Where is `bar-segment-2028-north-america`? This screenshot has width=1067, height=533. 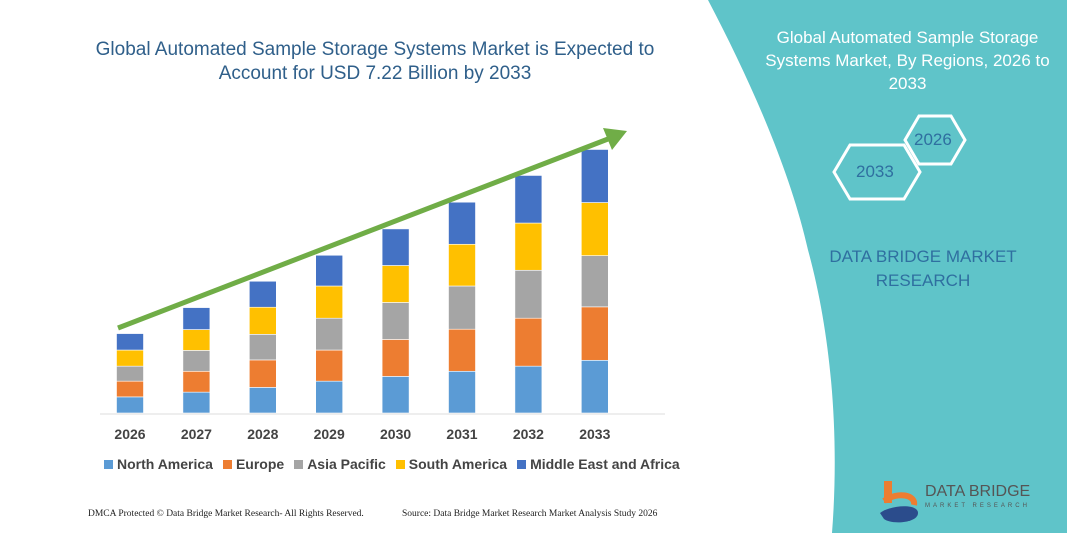 bar-segment-2028-north-america is located at coordinates (263, 400).